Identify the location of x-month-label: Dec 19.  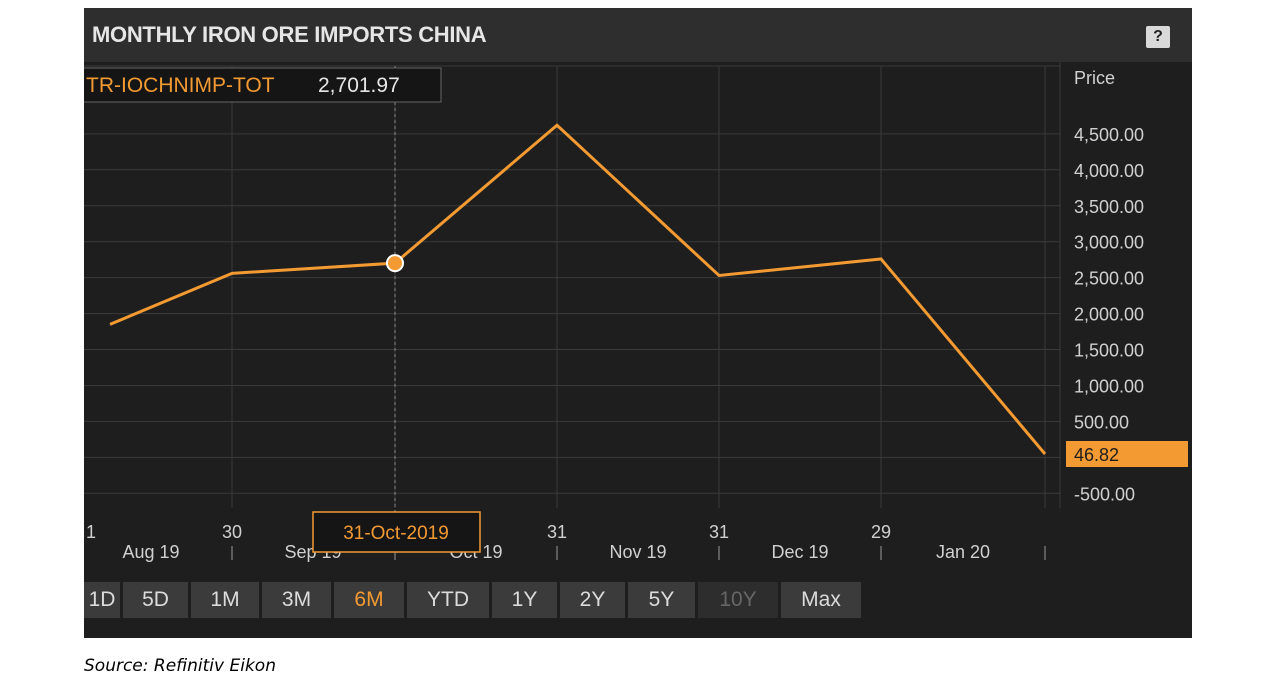
(799, 552).